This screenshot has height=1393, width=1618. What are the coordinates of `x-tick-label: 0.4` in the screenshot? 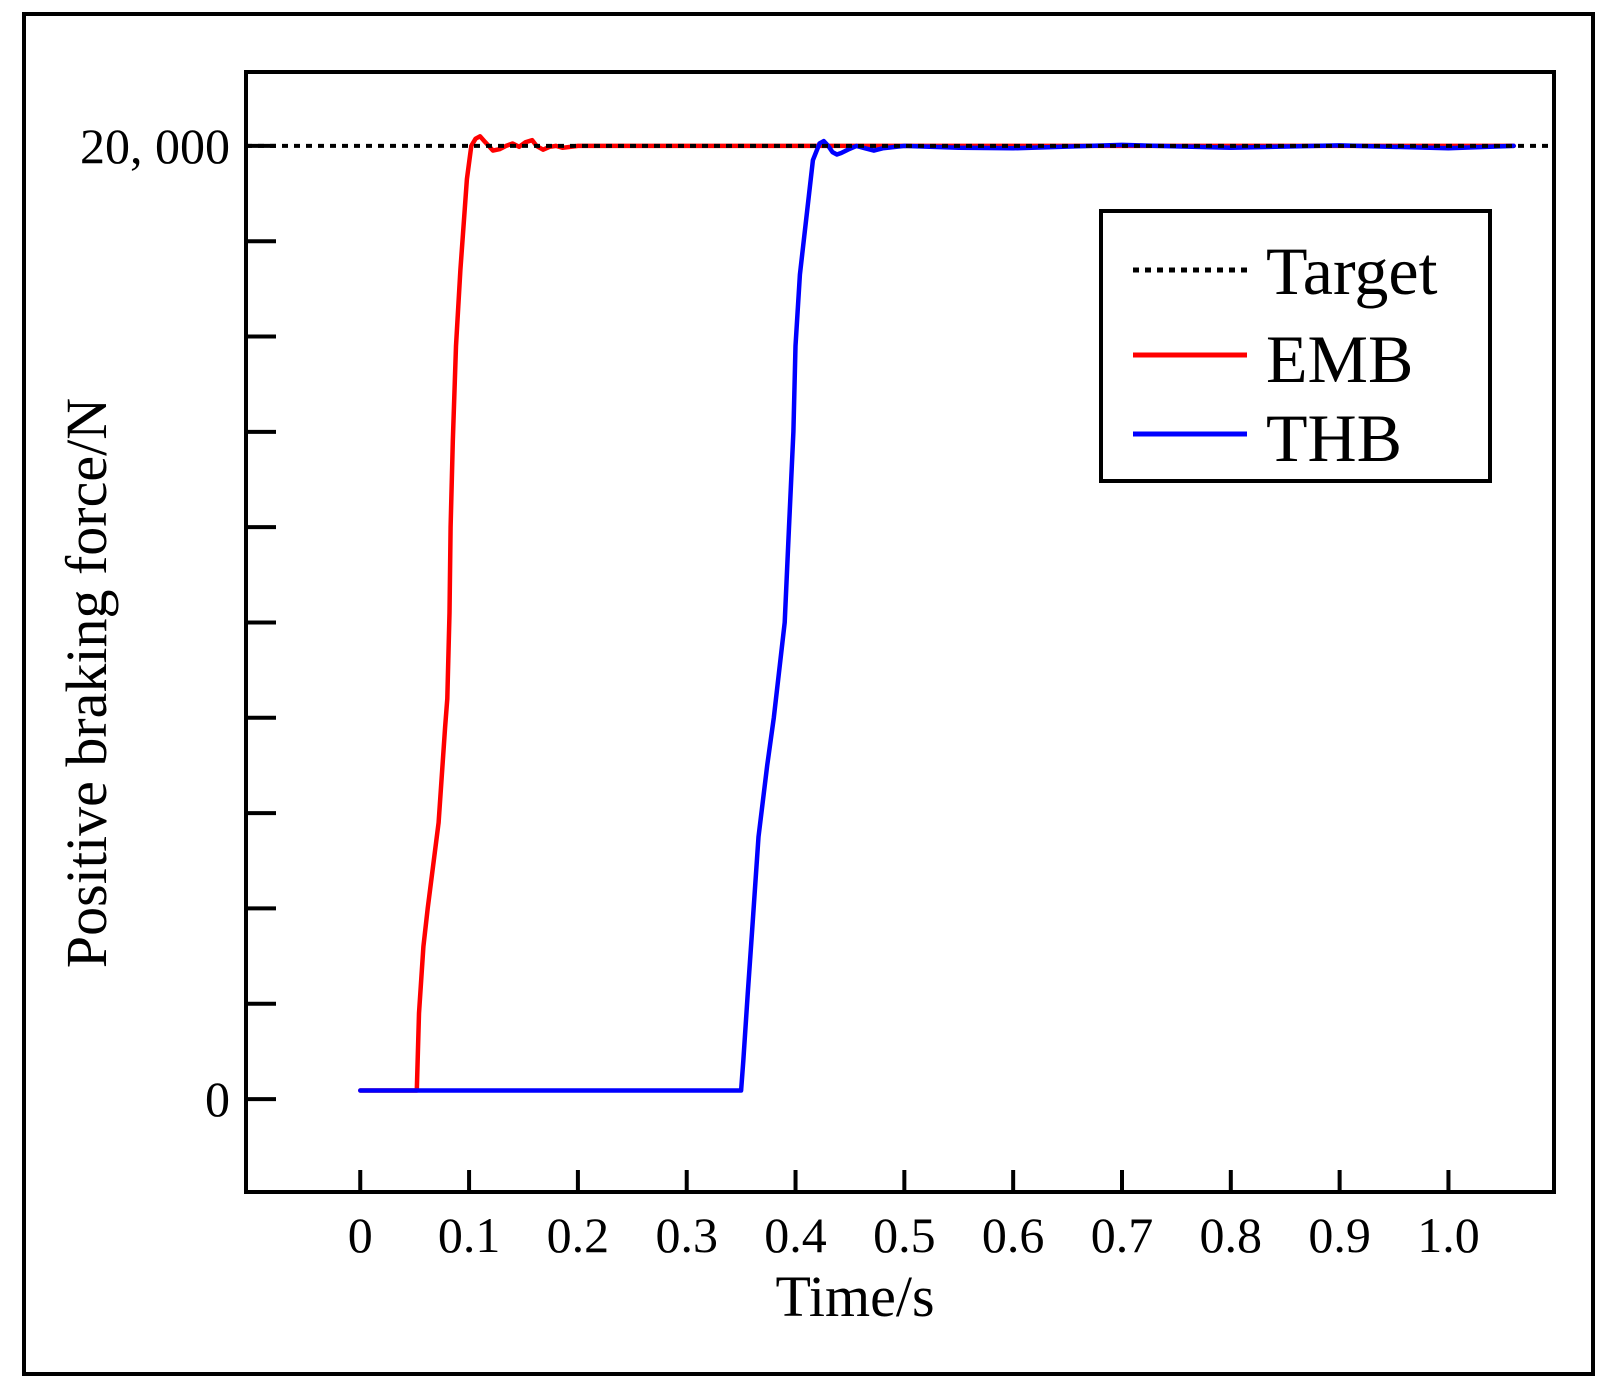 It's located at (795, 1235).